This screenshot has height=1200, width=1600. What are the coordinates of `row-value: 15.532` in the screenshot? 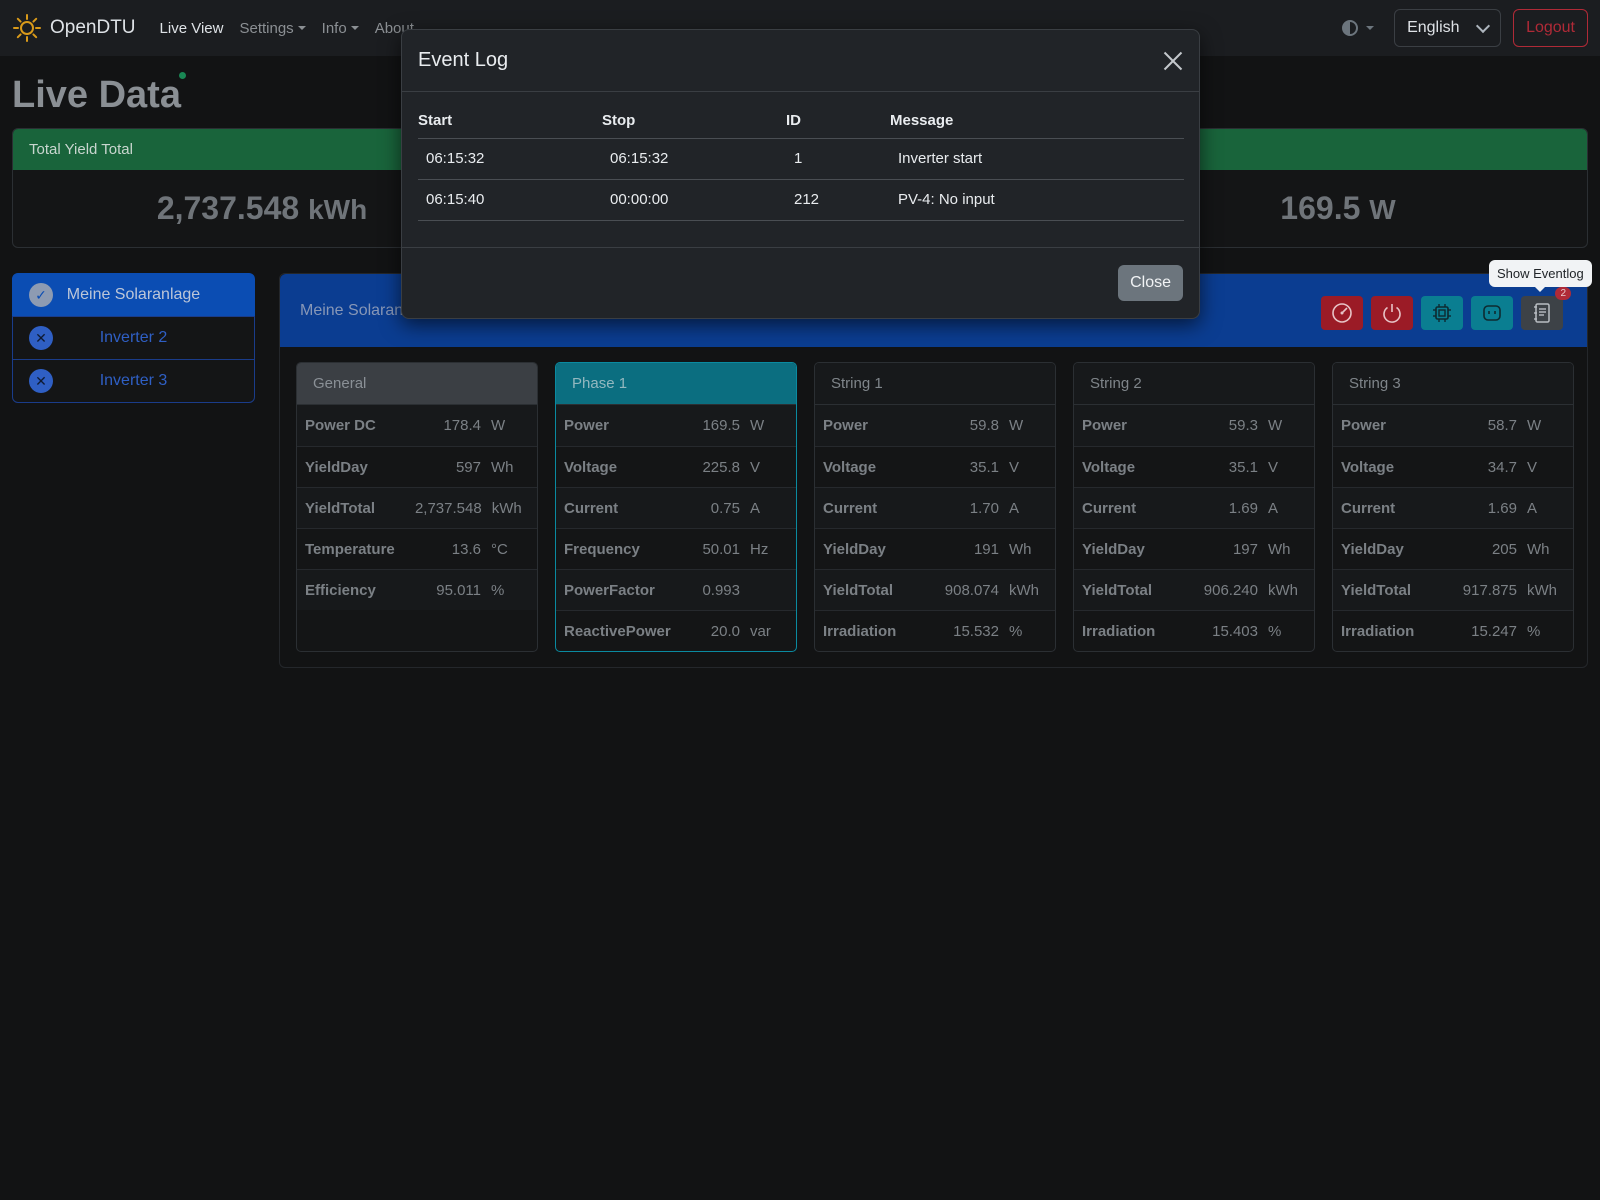 It's located at (976, 631).